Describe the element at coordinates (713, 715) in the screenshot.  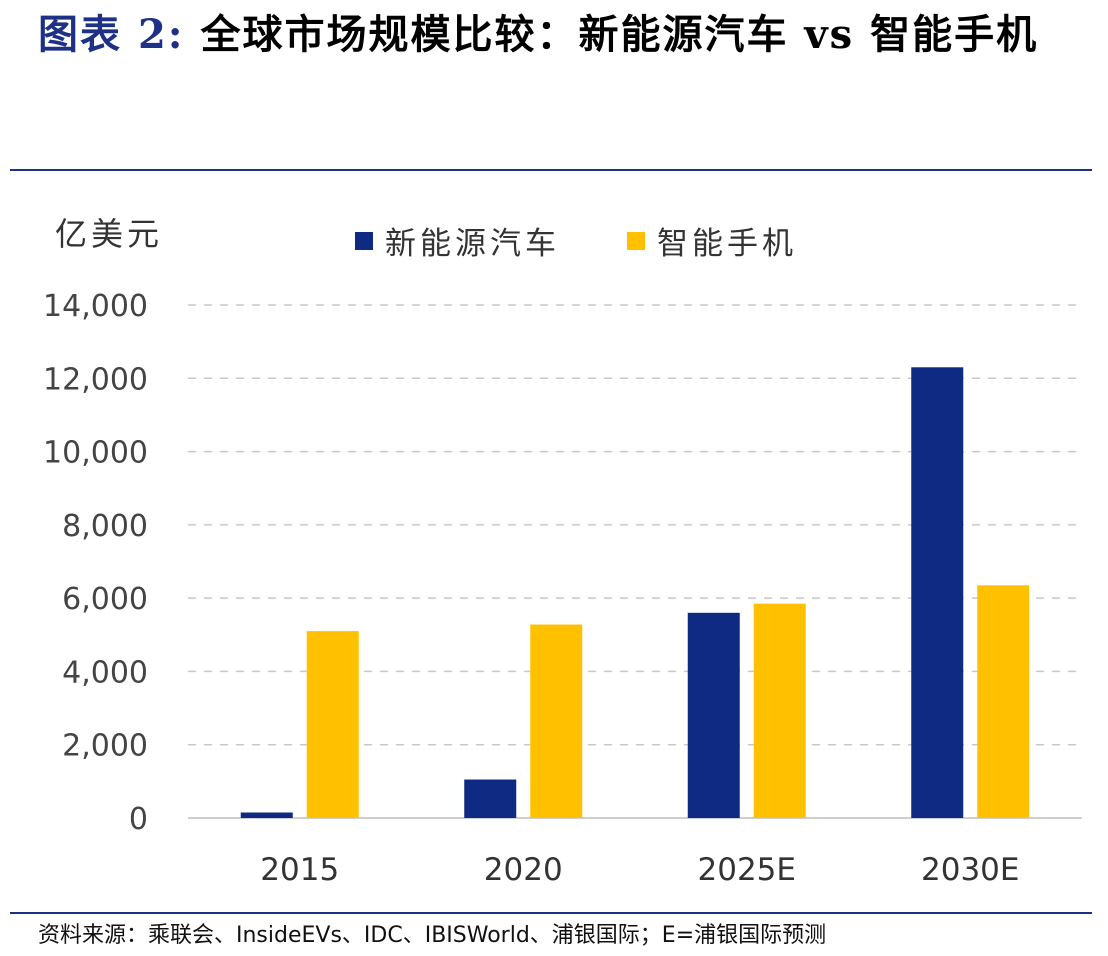
I see `bar-series1-2025E` at that location.